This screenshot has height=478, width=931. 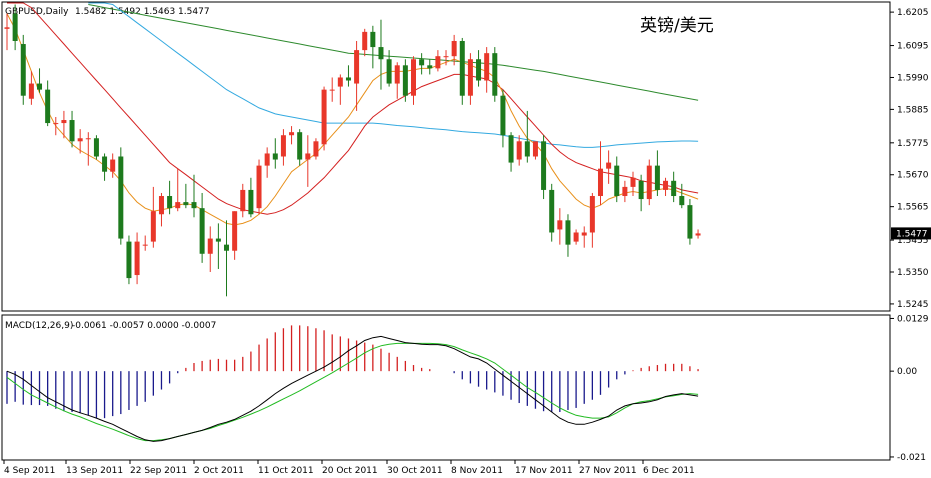 I want to click on symbol-label: GBPUSD,Daily, so click(x=37, y=12).